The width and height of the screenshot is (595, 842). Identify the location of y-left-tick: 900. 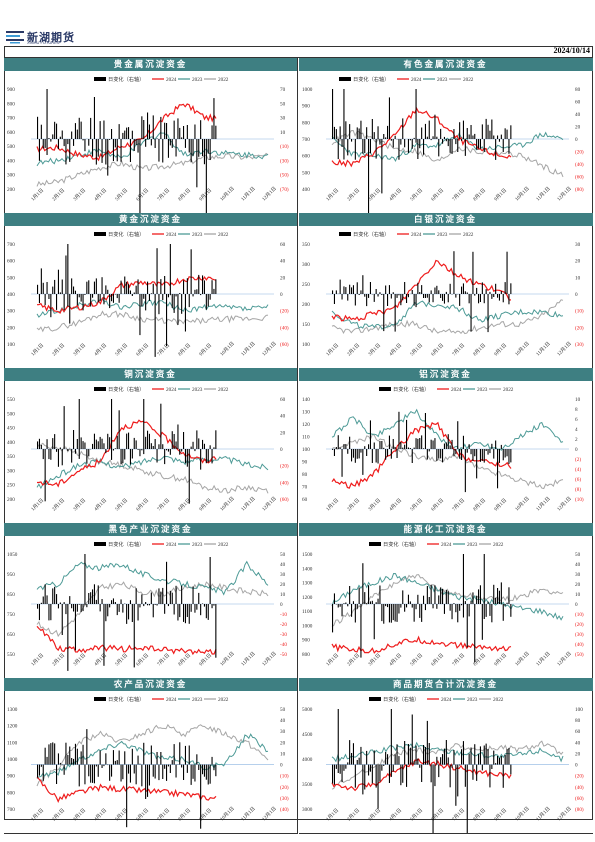
(306, 107).